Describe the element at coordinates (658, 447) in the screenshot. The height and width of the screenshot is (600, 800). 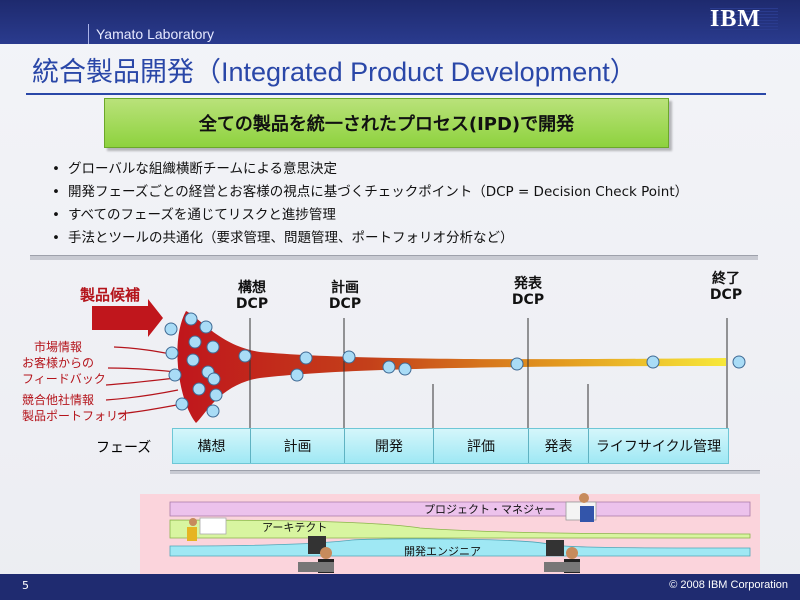
I see `phase-lifecycle: ライフサイクル管理` at that location.